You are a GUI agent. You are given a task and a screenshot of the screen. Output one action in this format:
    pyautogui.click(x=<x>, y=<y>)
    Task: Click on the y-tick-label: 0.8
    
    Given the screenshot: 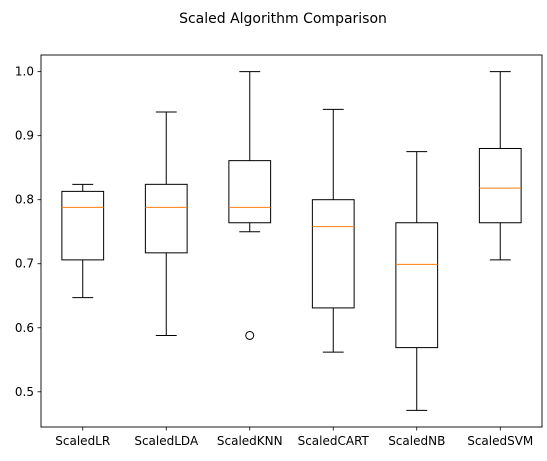 What is the action you would take?
    pyautogui.click(x=24, y=200)
    